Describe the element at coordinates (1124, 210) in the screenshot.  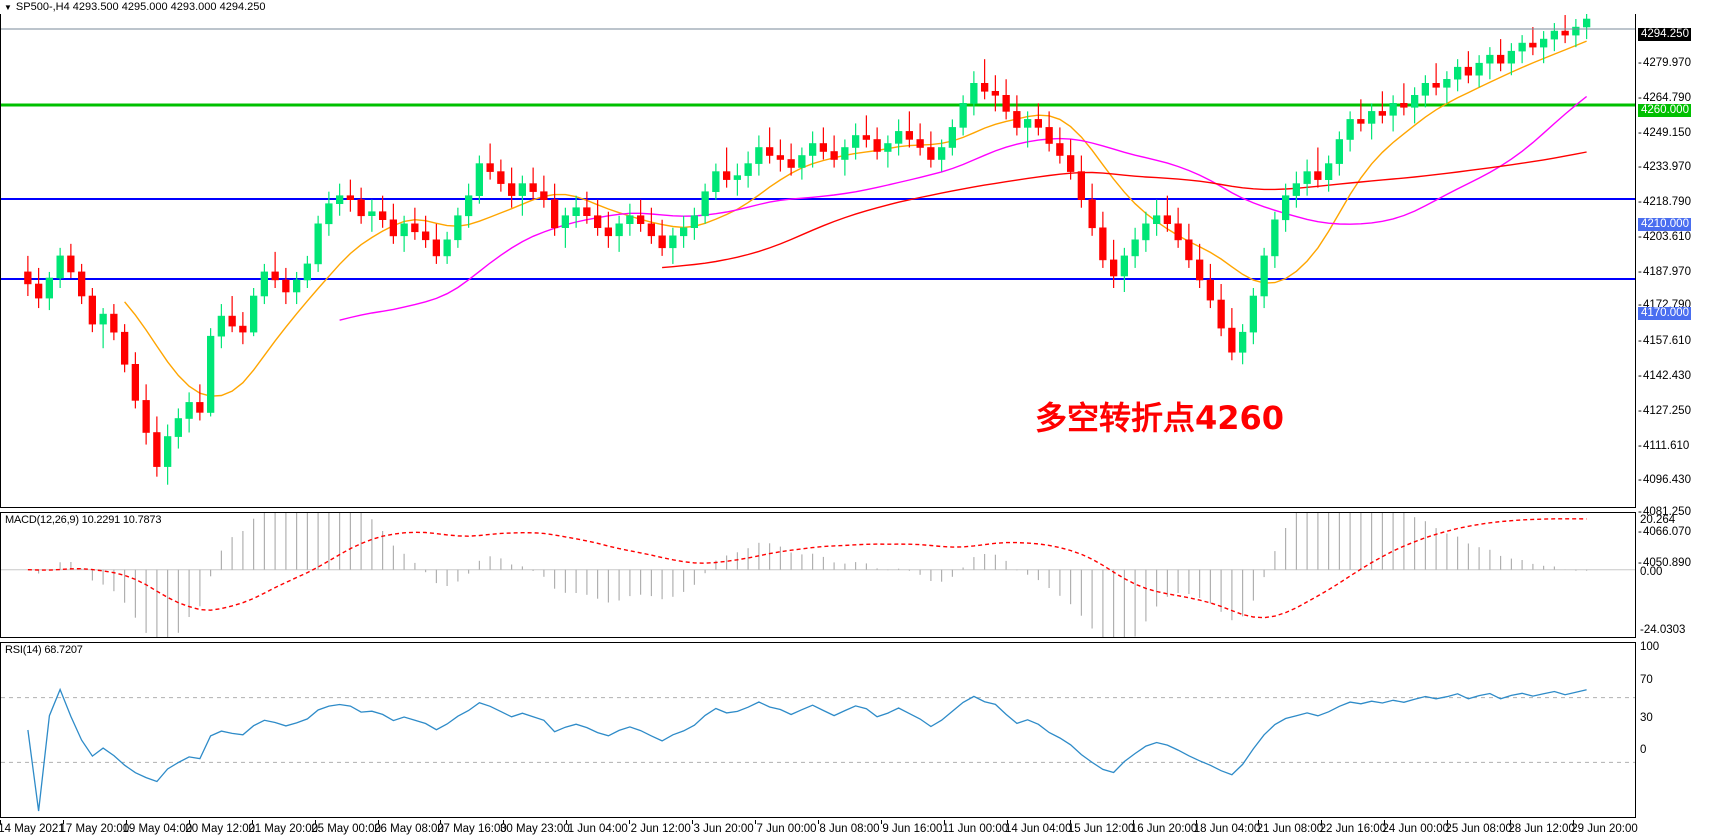
I see `ma-slow-line` at that location.